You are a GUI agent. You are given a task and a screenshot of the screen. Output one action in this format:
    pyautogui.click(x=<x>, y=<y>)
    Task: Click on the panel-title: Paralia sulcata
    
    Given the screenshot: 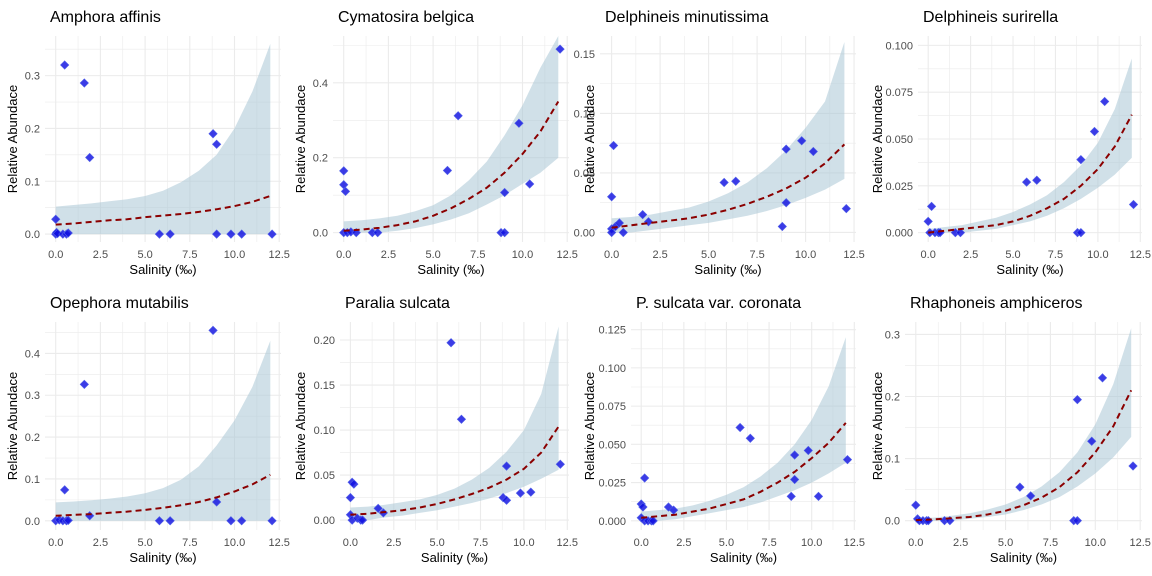 What is the action you would take?
    pyautogui.click(x=397, y=303)
    